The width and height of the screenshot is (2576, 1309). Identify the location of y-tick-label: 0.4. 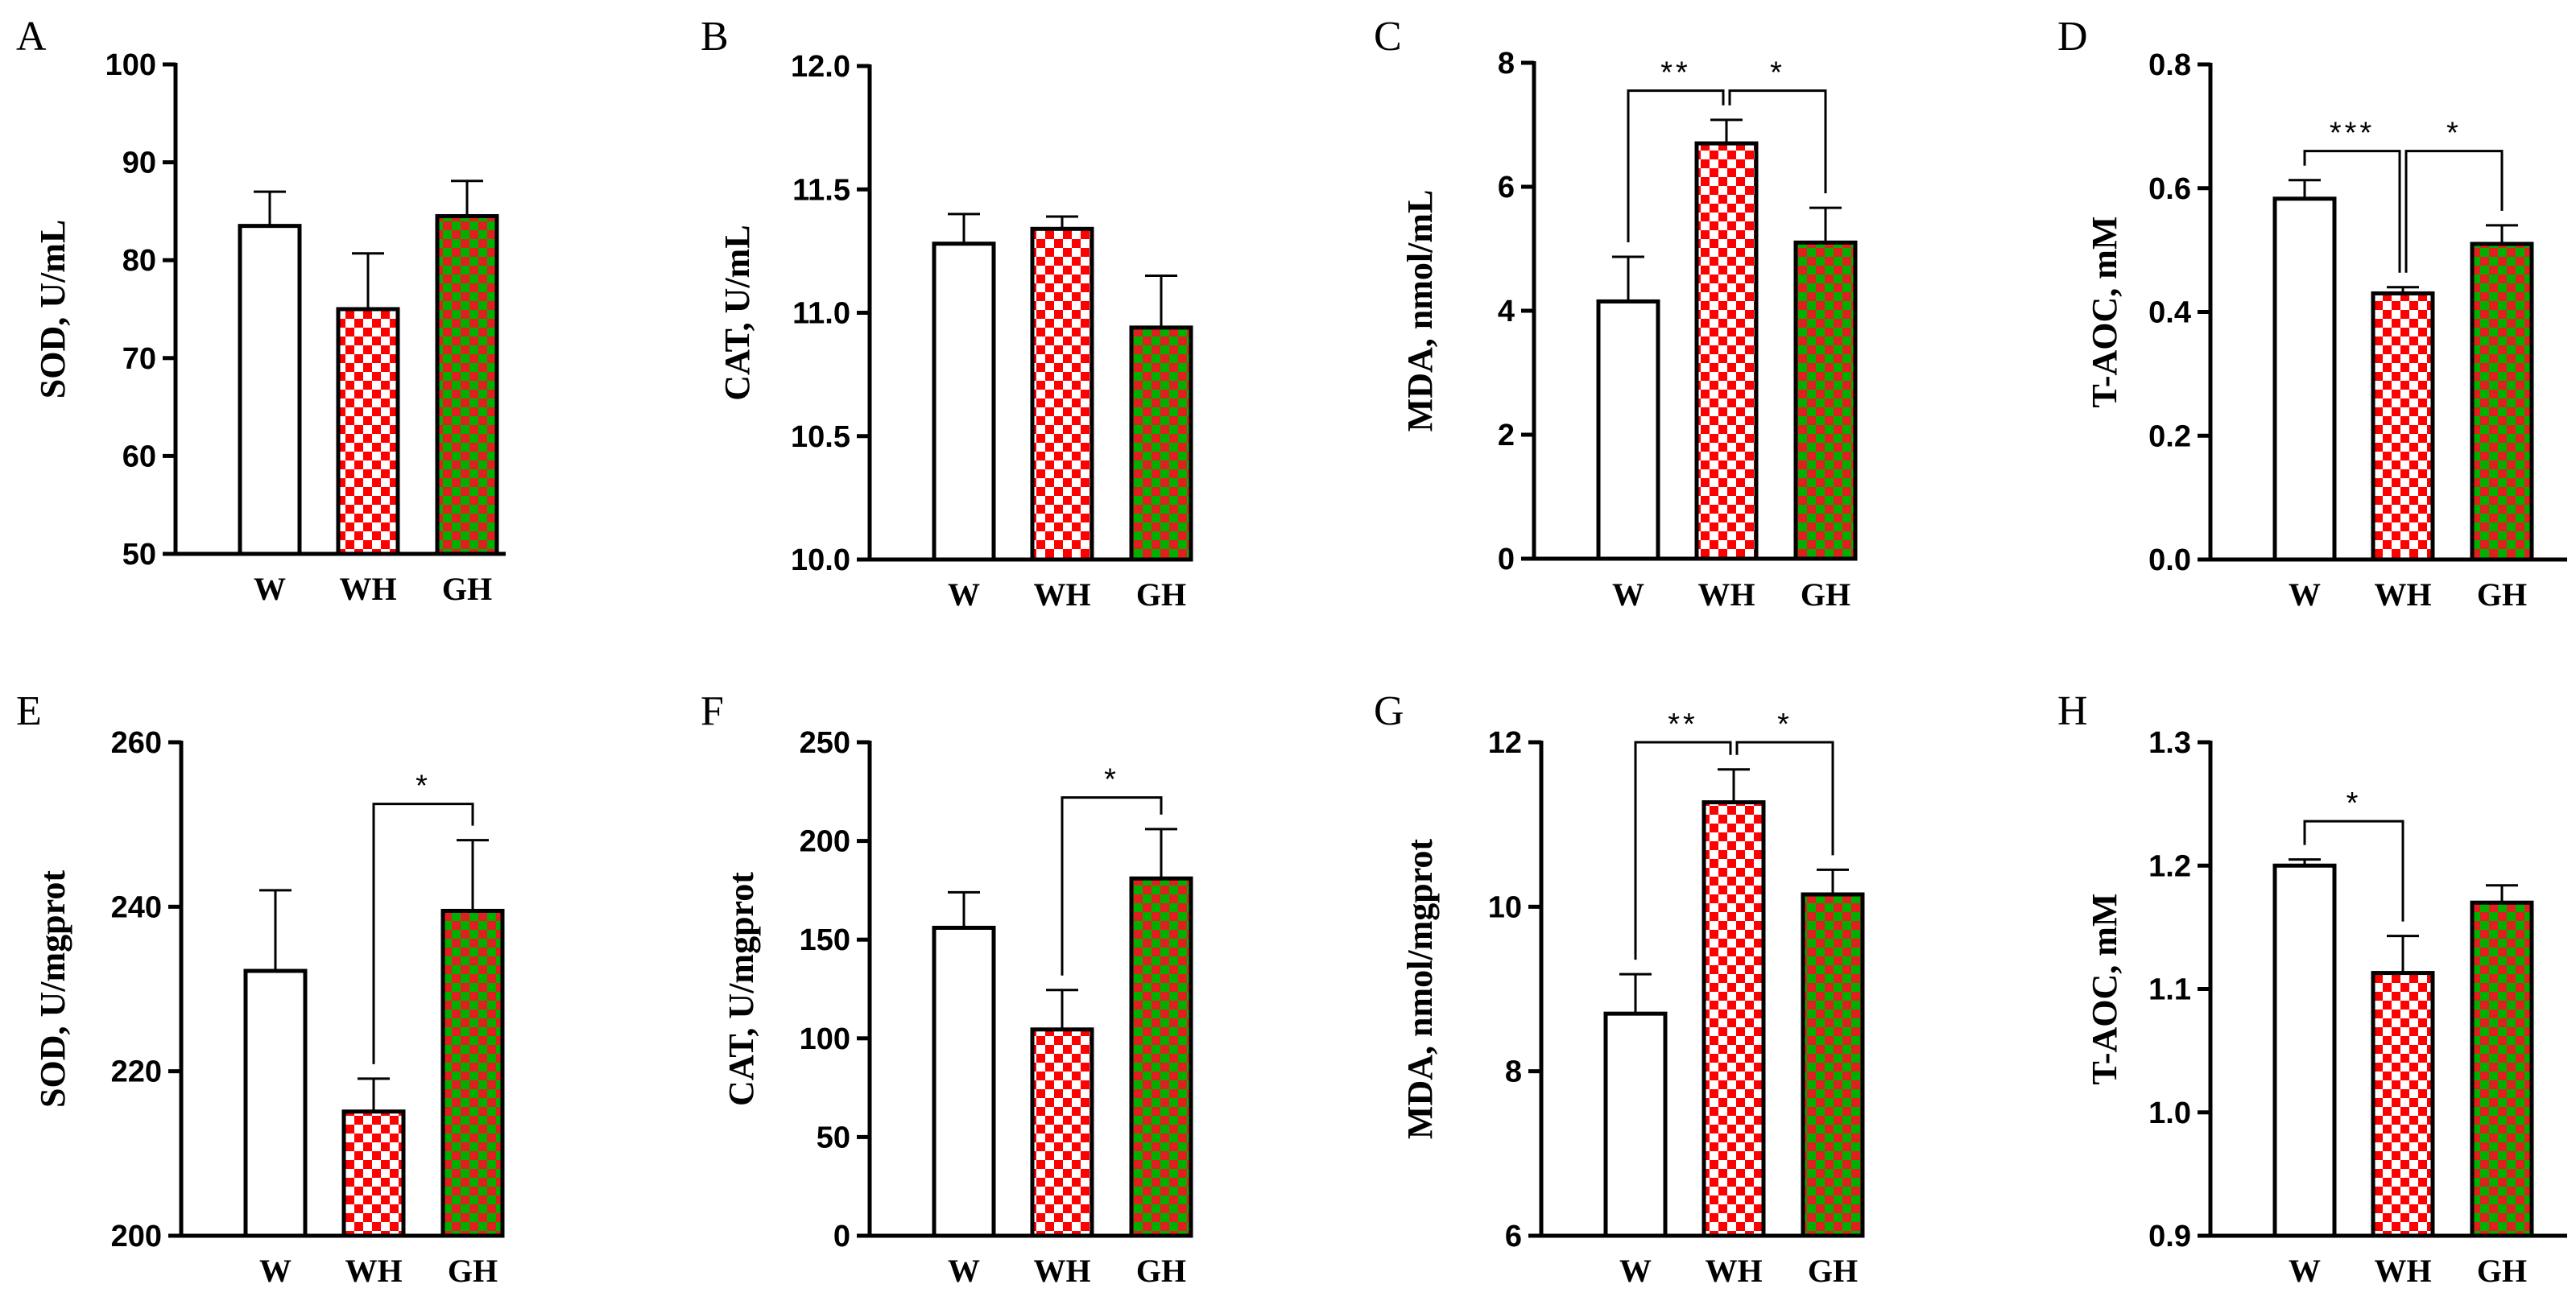
(2169, 313).